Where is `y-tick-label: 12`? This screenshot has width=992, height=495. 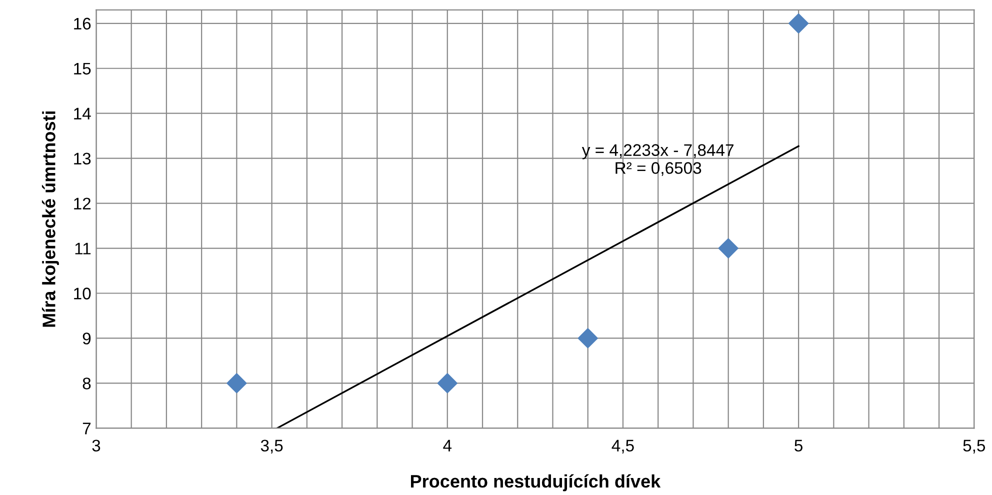
y-tick-label: 12 is located at coordinates (82, 204).